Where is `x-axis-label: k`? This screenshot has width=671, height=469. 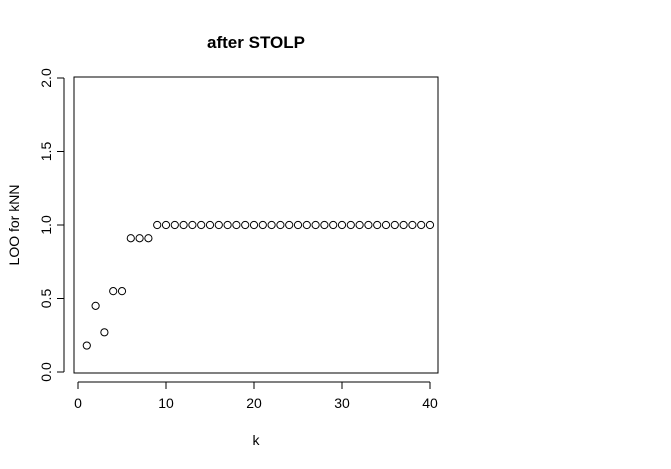
x-axis-label: k is located at coordinates (257, 440).